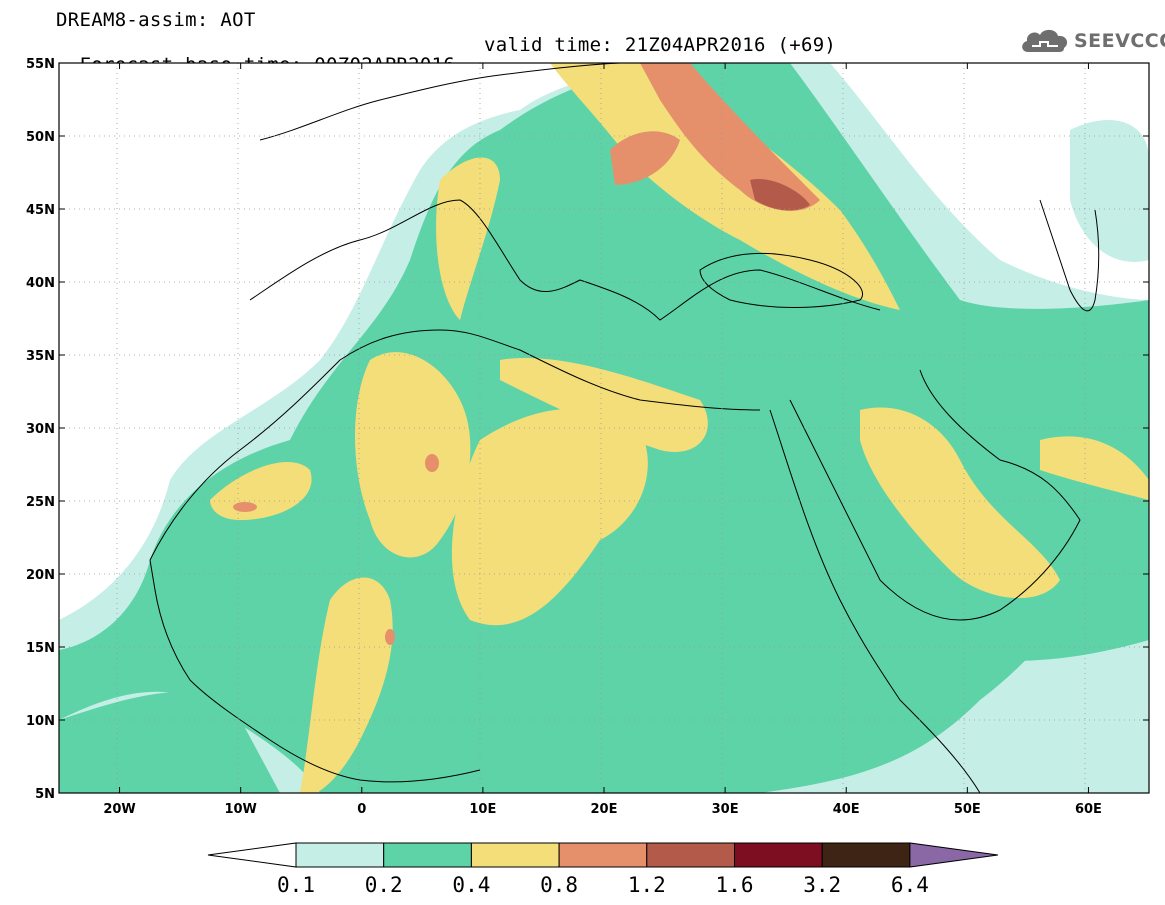  Describe the element at coordinates (1069, 255) in the screenshot. I see `coast-caspian` at that location.